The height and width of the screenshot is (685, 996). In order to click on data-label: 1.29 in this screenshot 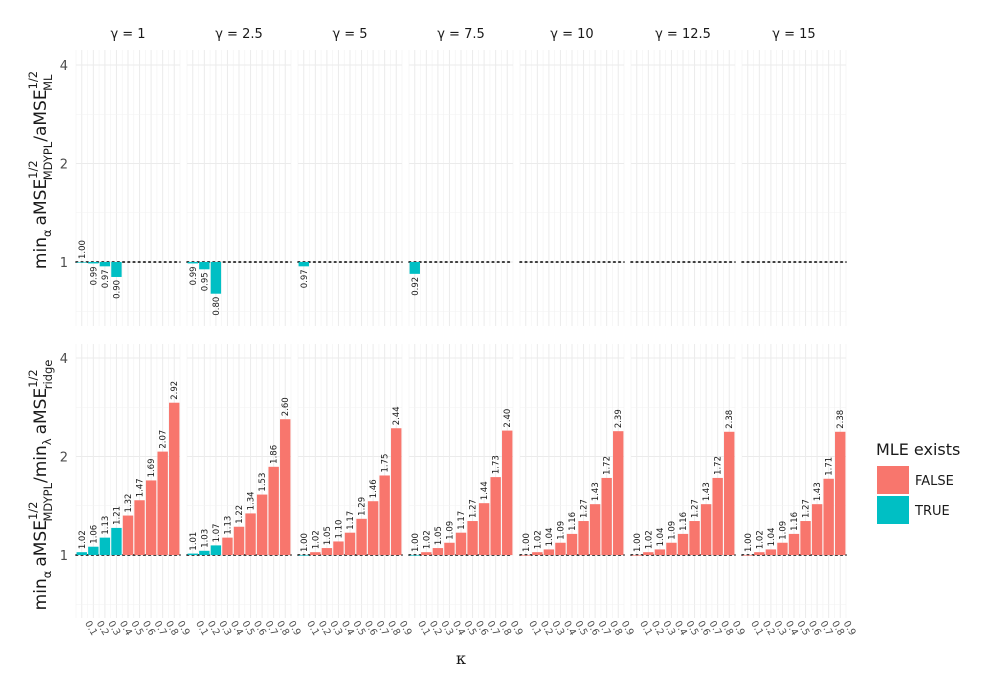, I will do `click(363, 506)`.